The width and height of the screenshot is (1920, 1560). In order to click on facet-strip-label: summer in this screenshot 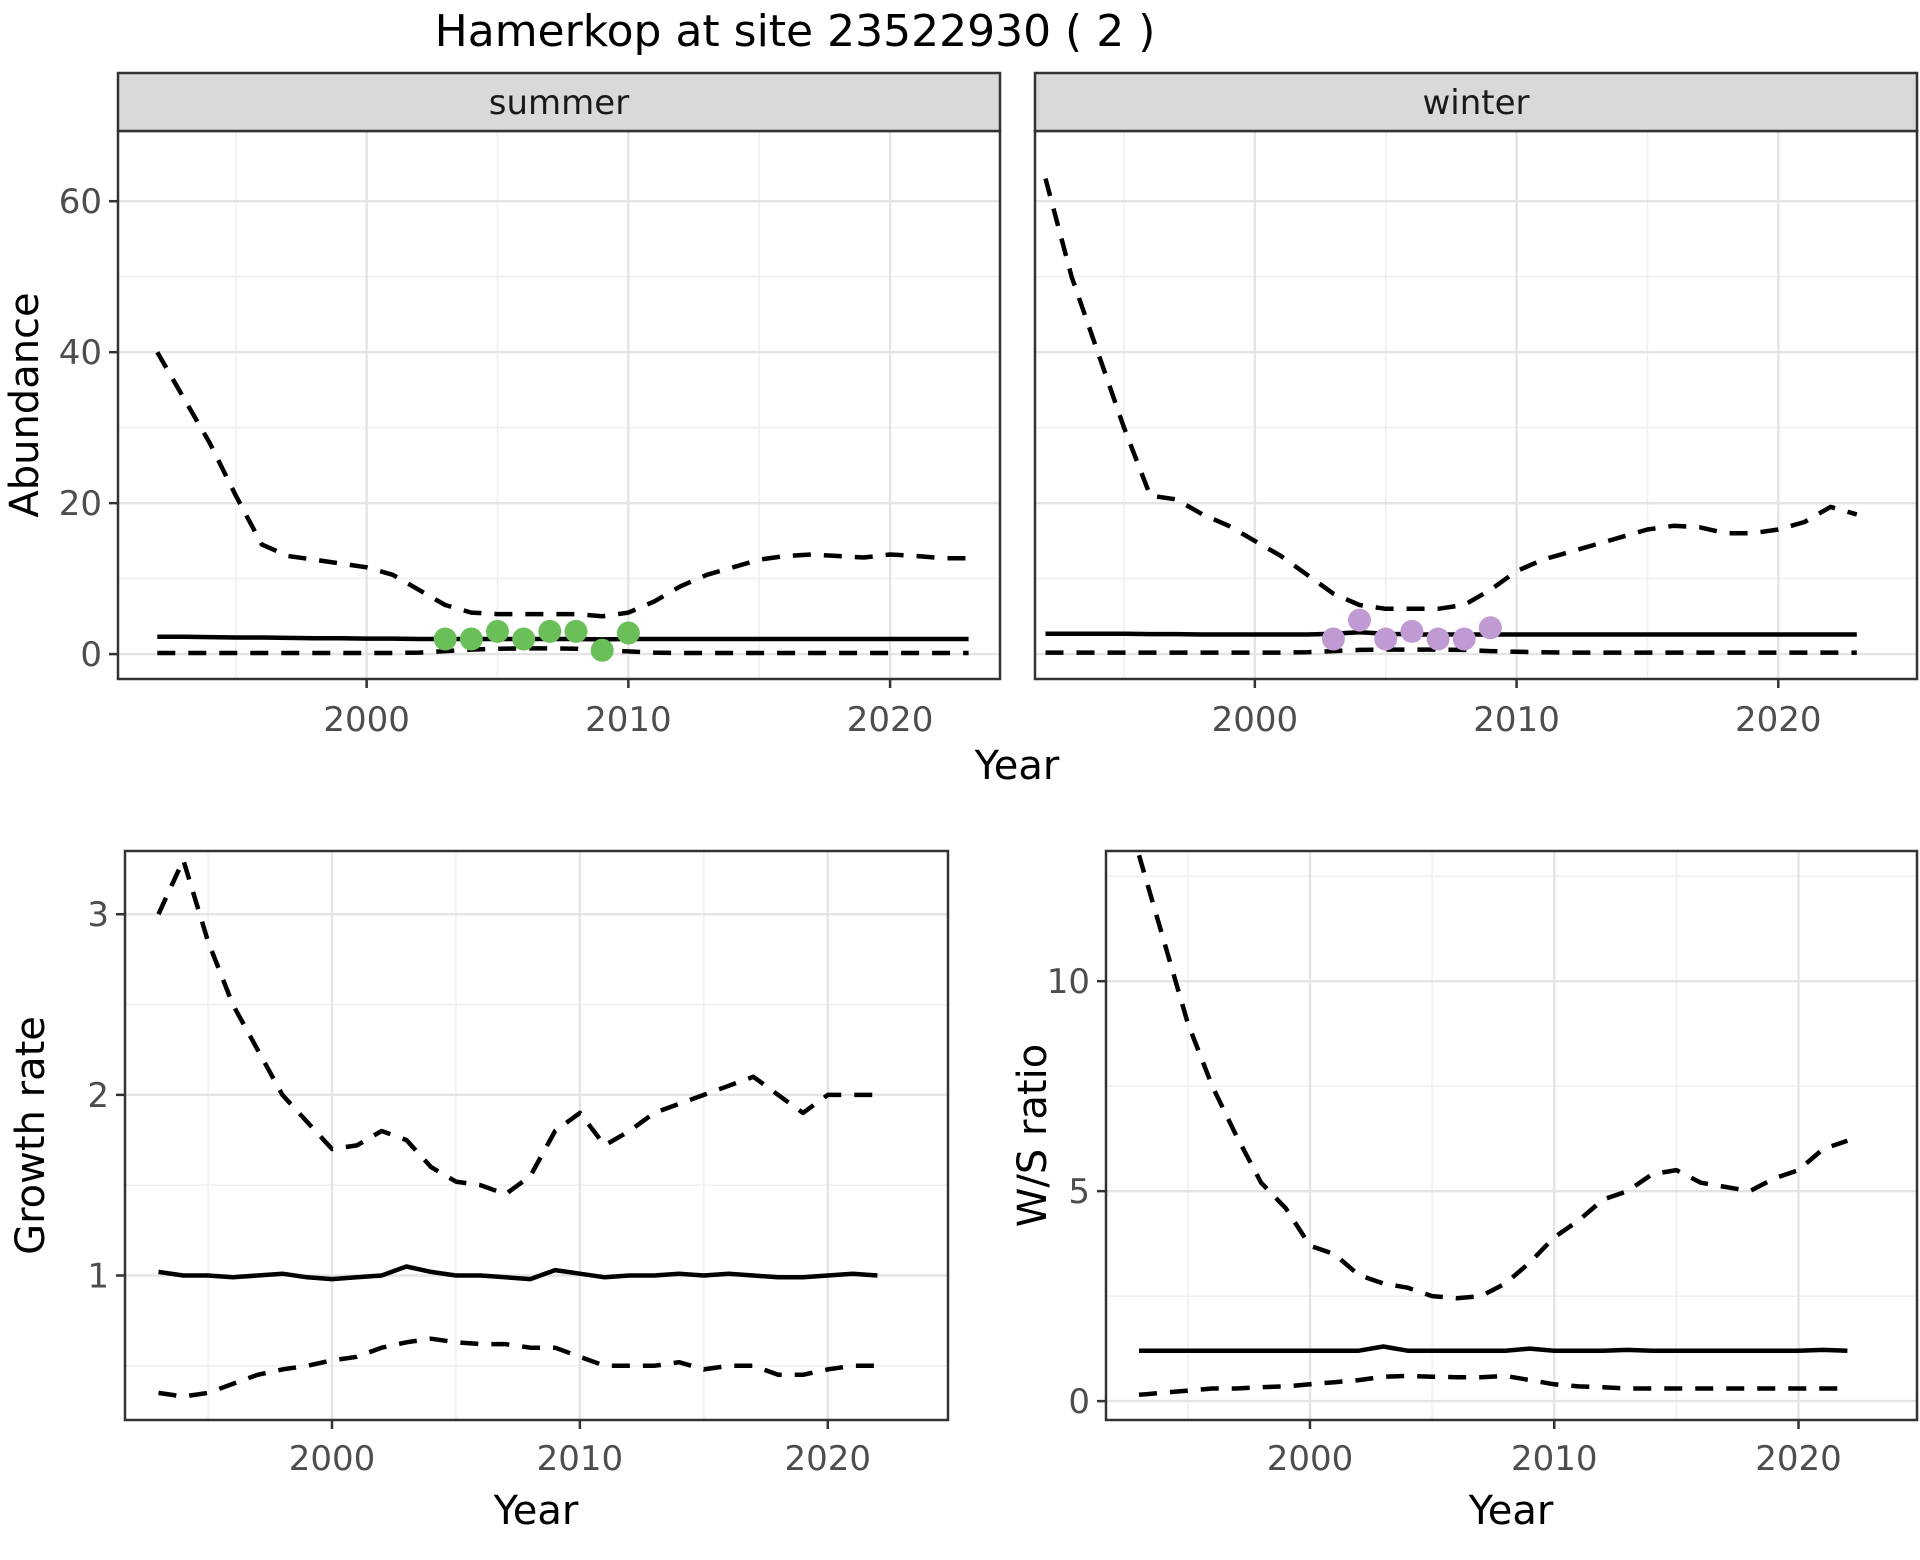, I will do `click(559, 103)`.